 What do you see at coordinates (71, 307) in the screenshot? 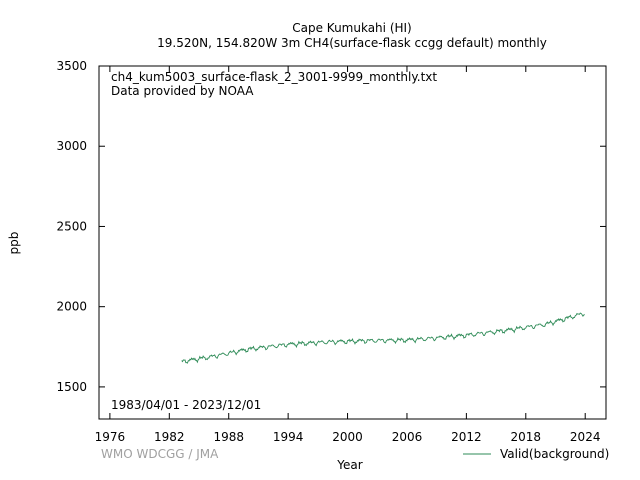
I see `y-tick-label: 2000` at bounding box center [71, 307].